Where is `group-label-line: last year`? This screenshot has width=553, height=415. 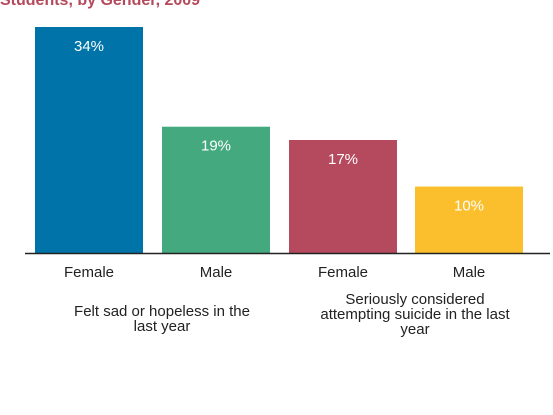
group-label-line: last year is located at coordinates (162, 326).